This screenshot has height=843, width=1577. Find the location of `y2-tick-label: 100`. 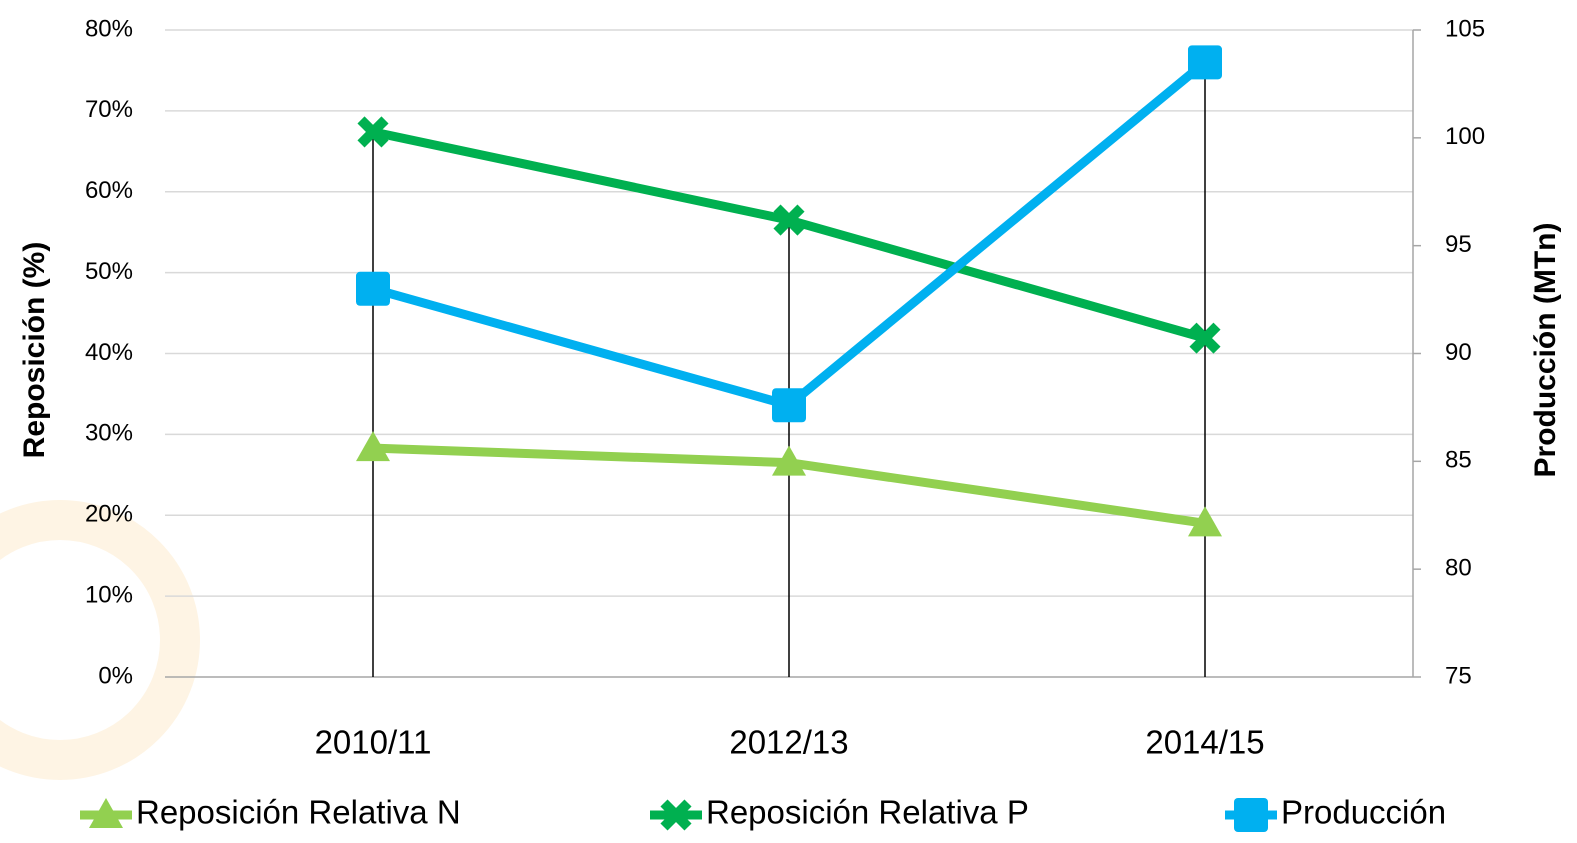

y2-tick-label: 100 is located at coordinates (1465, 136).